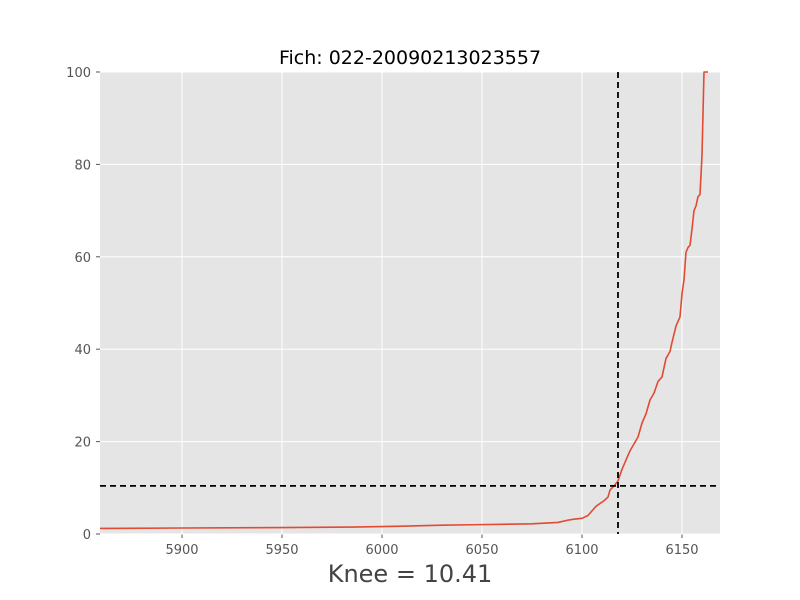  I want to click on x-tick-label: 6150, so click(681, 550).